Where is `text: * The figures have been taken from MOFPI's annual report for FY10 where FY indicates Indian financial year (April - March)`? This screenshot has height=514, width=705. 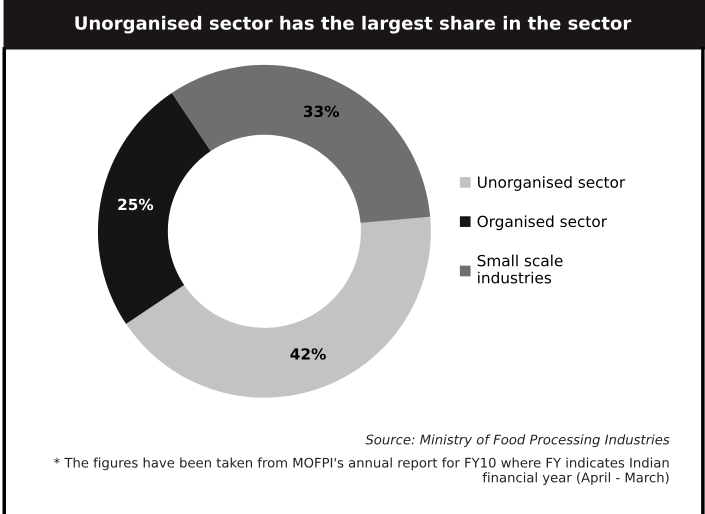 text: * The figures have been taken from MOFPI's annual report for FY10 where FY indicates Indian financial year (April - March) is located at coordinates (361, 471).